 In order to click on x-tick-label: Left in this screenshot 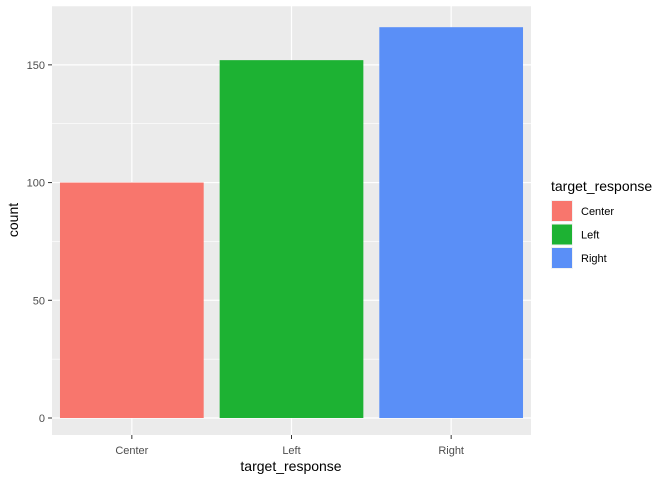, I will do `click(291, 451)`.